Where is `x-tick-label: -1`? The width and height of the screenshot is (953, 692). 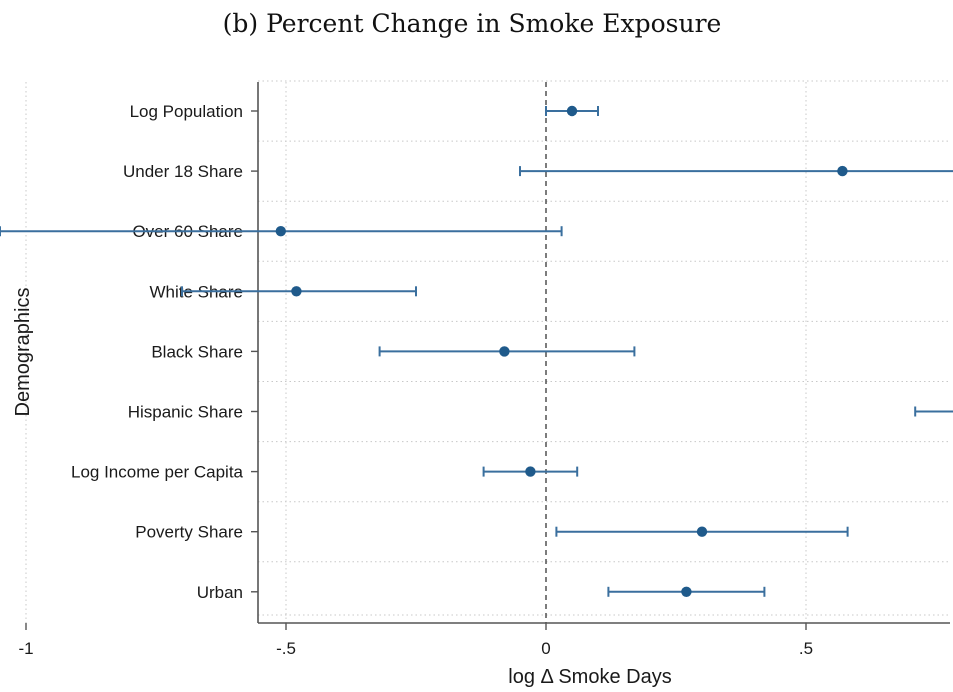 x-tick-label: -1 is located at coordinates (25, 648).